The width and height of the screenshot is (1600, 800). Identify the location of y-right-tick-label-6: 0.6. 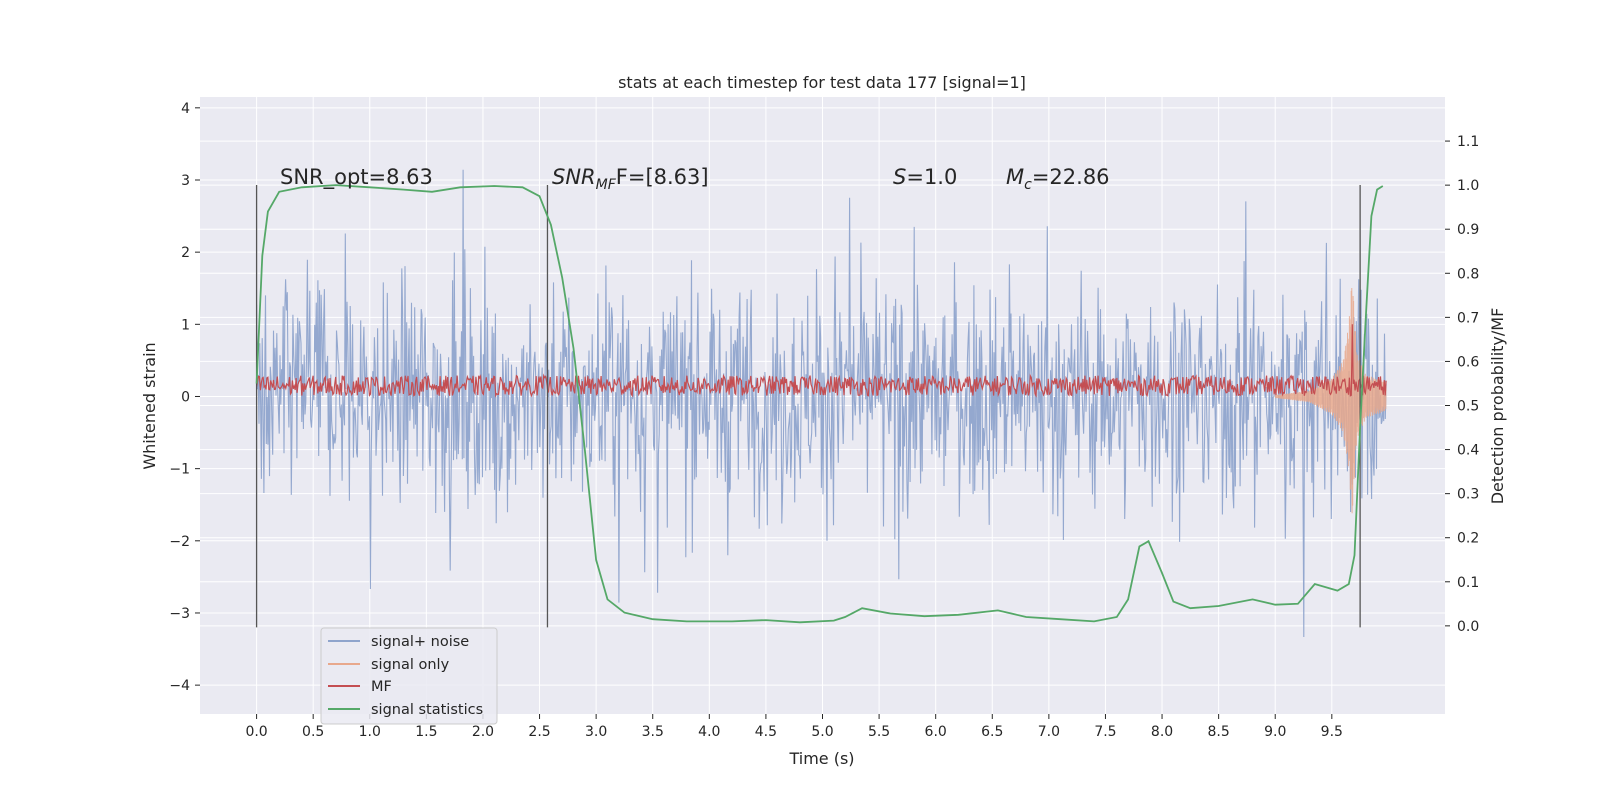
(1468, 362).